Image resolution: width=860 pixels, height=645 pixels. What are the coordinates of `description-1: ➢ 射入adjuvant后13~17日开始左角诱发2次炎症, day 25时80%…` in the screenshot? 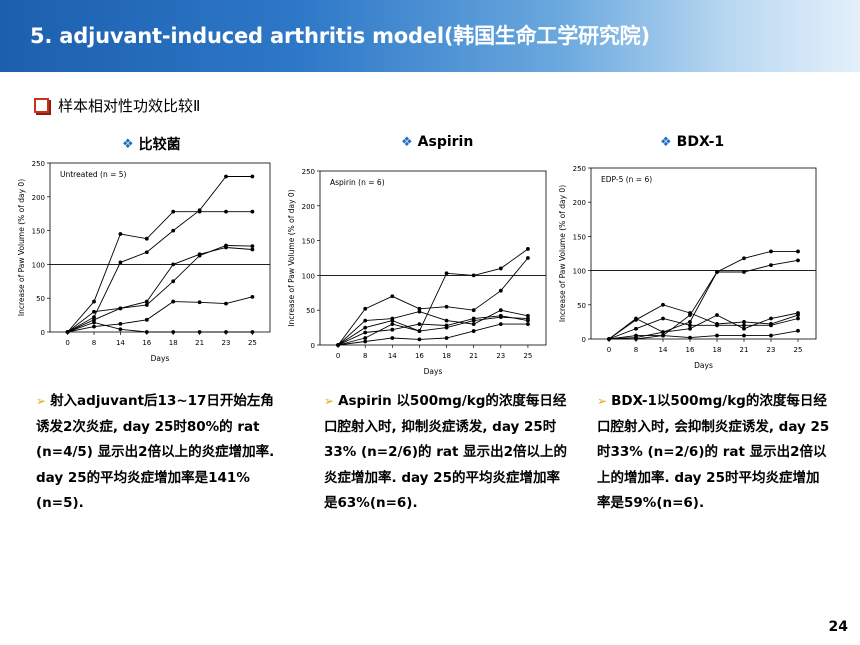 It's located at (158, 453).